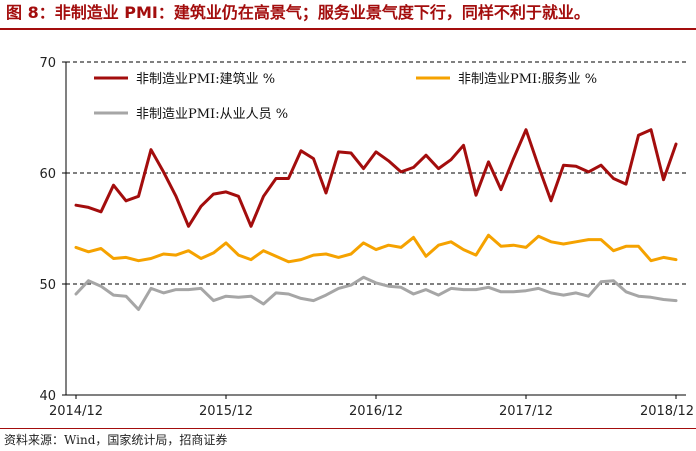 The image size is (696, 451). I want to click on y-tick-label: 50, so click(47, 285).